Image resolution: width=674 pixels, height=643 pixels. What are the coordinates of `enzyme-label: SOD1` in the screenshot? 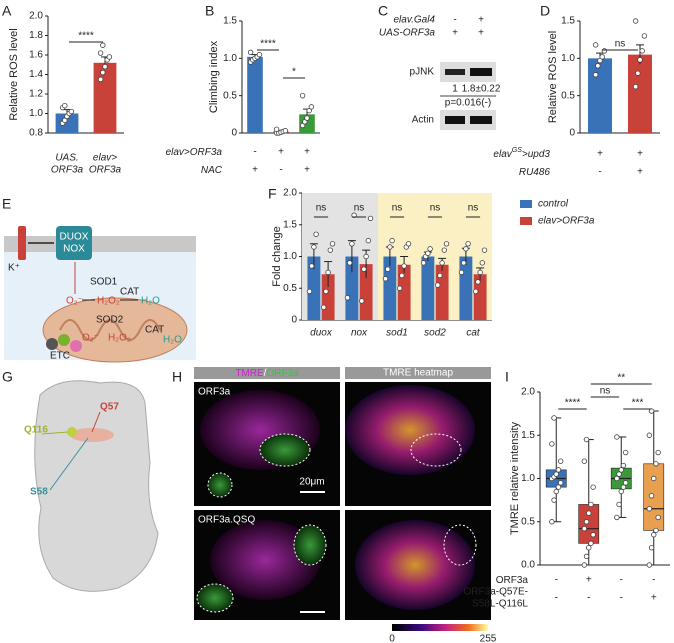 It's located at (104, 282).